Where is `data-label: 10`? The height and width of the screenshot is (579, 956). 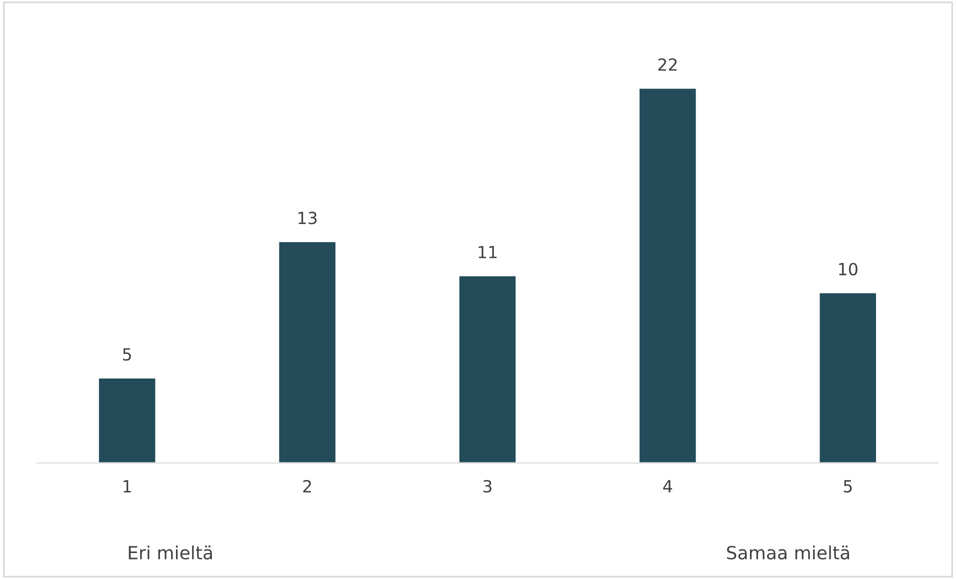
data-label: 10 is located at coordinates (848, 269).